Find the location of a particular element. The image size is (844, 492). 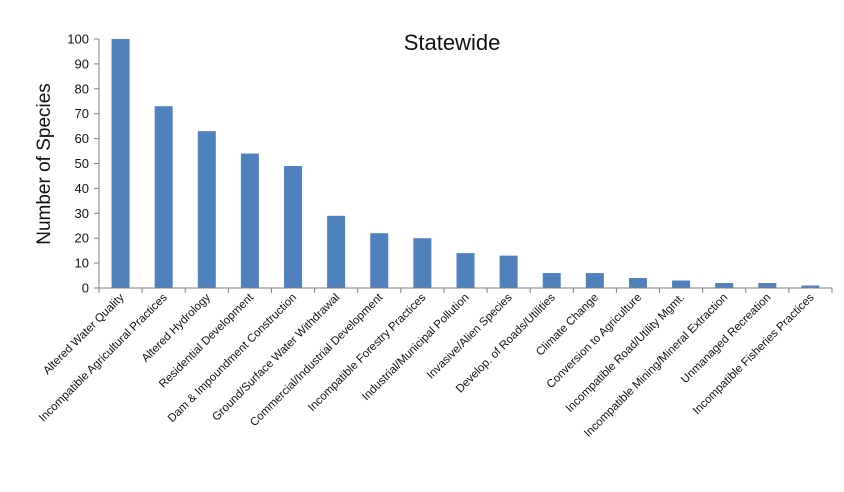

y-tick-label: 80 is located at coordinates (82, 88).